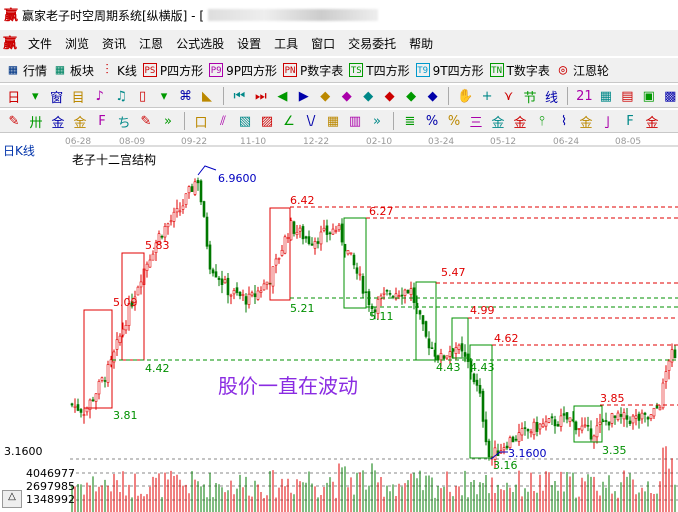 This screenshot has width=678, height=512. What do you see at coordinates (584, 96) in the screenshot?
I see `tool-icon: 21` at bounding box center [584, 96].